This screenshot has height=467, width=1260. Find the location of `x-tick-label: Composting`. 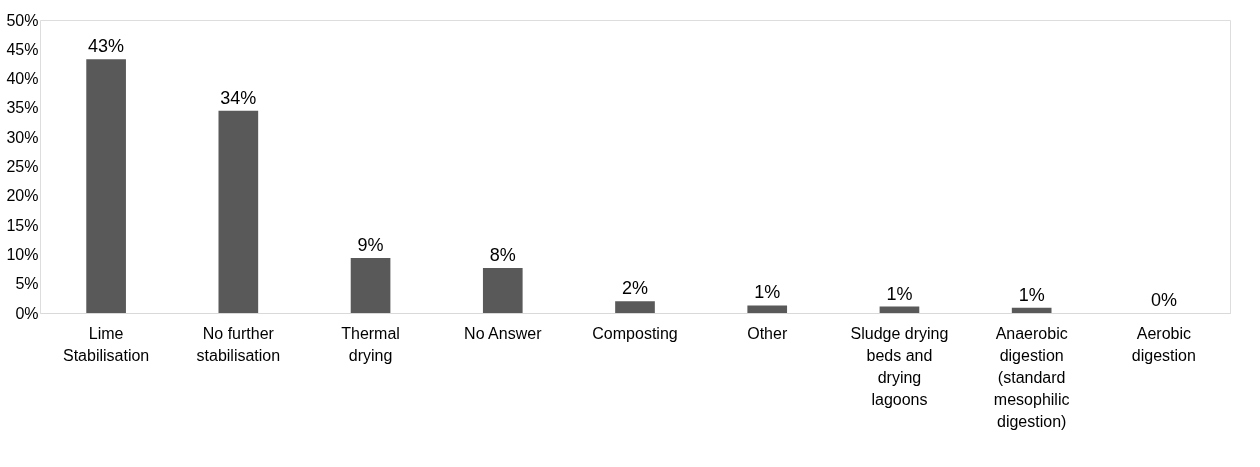

x-tick-label: Composting is located at coordinates (635, 333).